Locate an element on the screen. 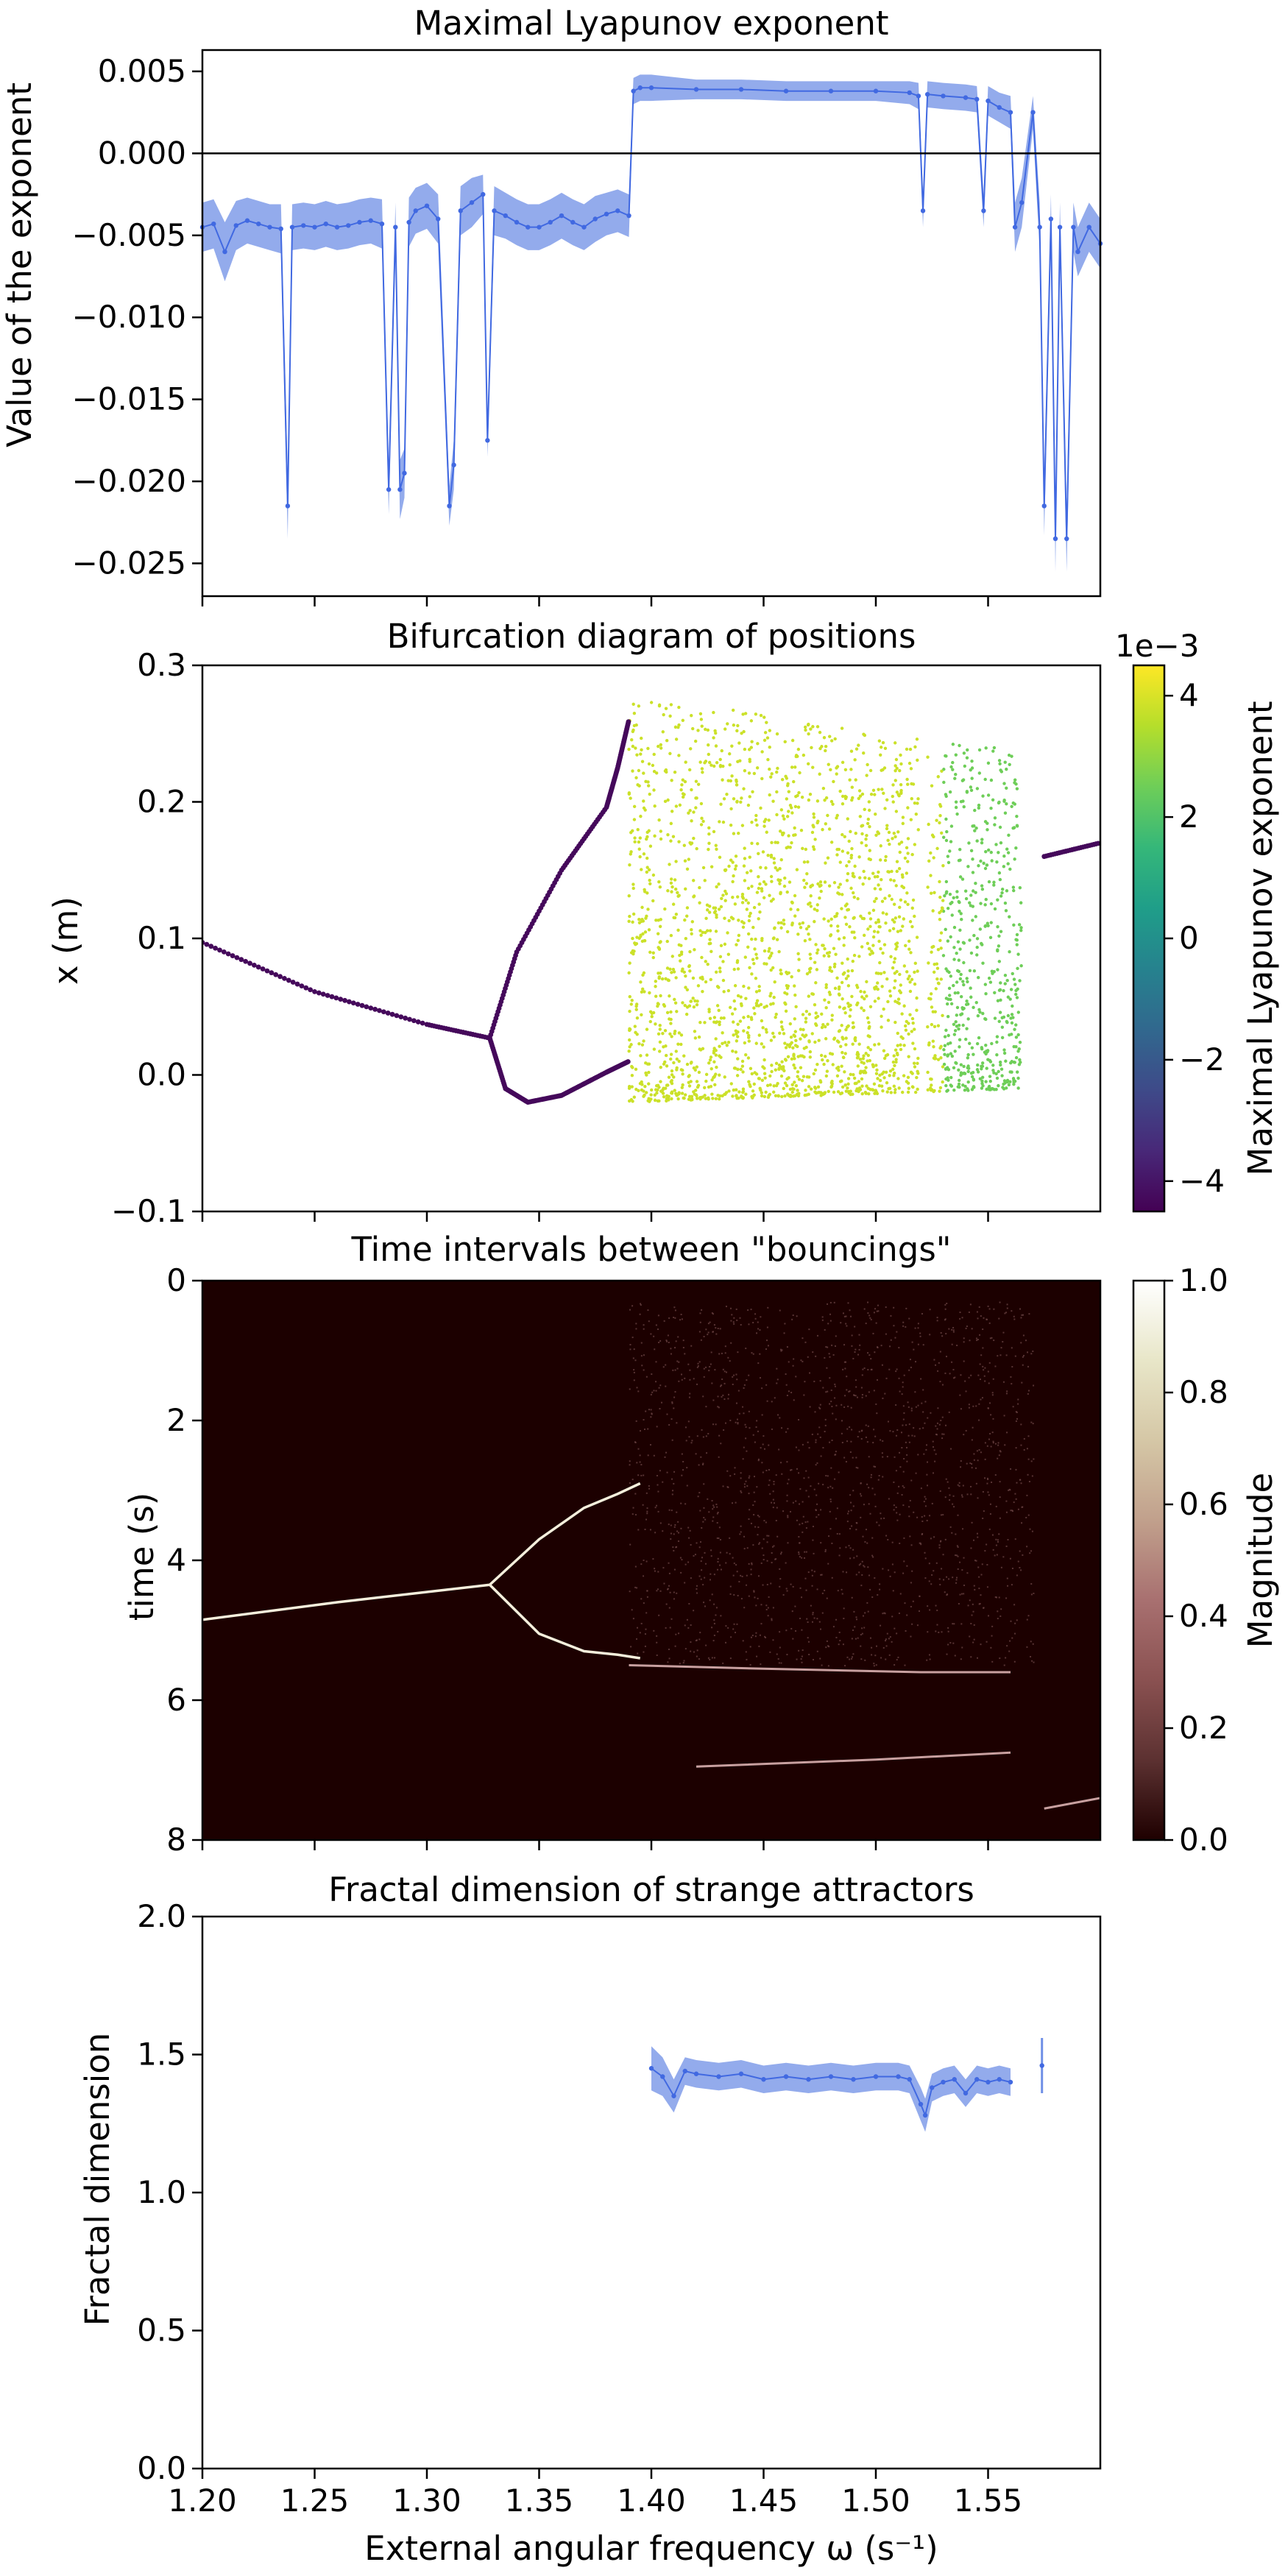 The width and height of the screenshot is (1288, 2576). intervals-title: Time intervals between "bouncings" is located at coordinates (651, 1249).